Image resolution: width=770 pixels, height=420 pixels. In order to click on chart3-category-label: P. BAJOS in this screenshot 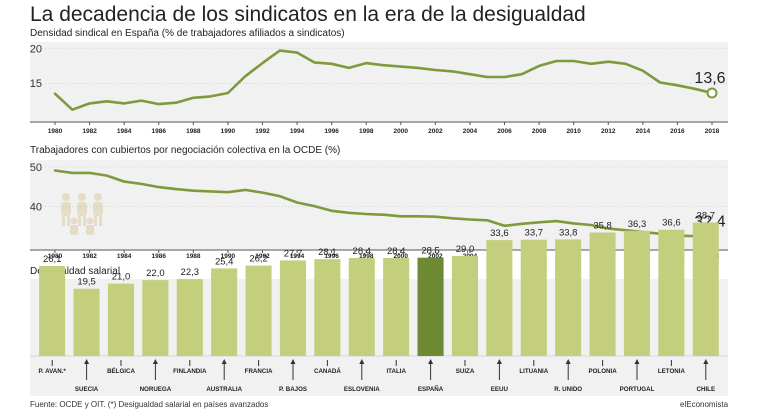, I will do `click(293, 389)`.